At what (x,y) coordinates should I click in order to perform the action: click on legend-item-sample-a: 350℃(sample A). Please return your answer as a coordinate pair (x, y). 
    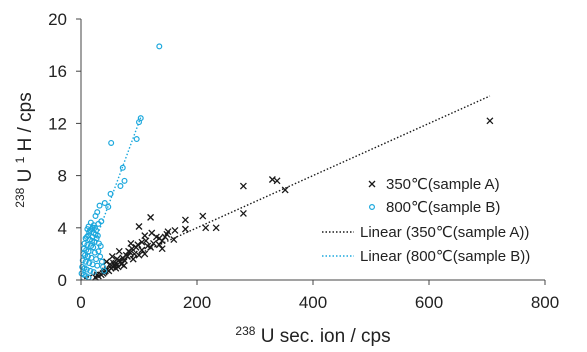
    Looking at the image, I should click on (434, 184).